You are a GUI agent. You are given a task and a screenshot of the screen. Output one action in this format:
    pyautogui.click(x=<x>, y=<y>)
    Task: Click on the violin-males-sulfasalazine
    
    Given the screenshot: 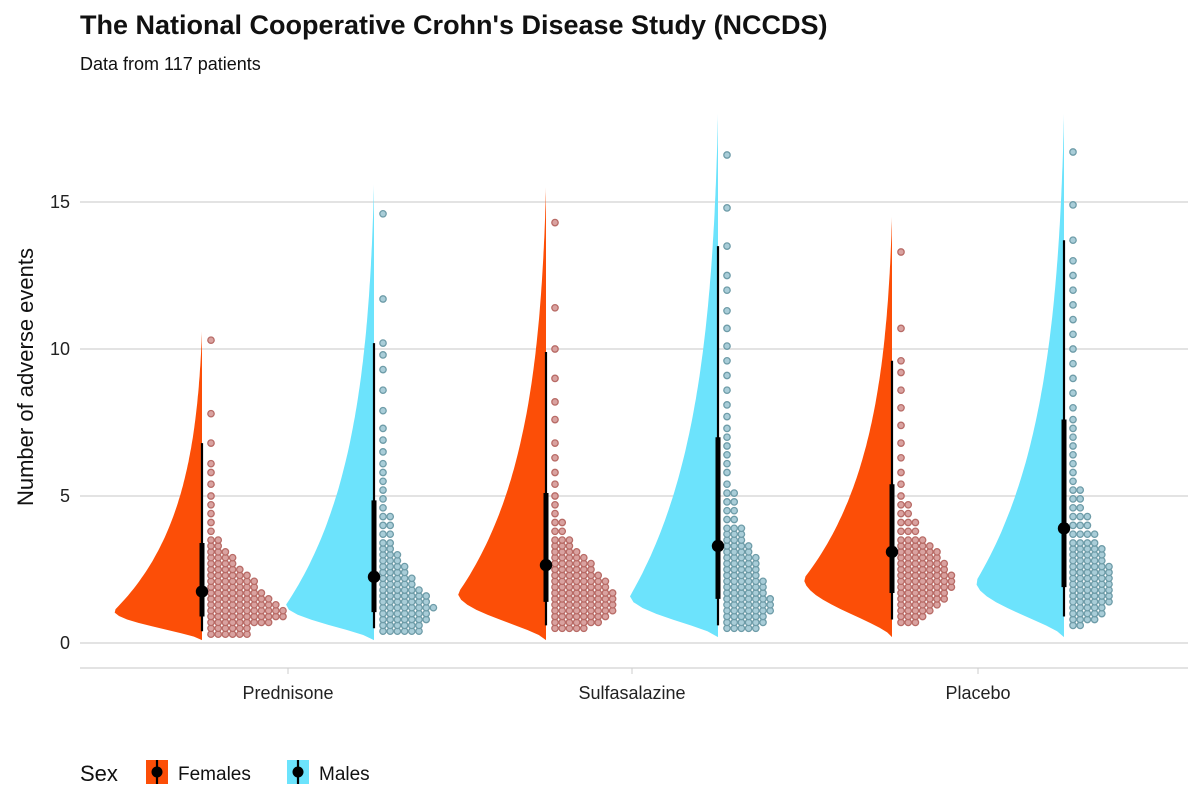 What is the action you would take?
    pyautogui.click(x=674, y=375)
    